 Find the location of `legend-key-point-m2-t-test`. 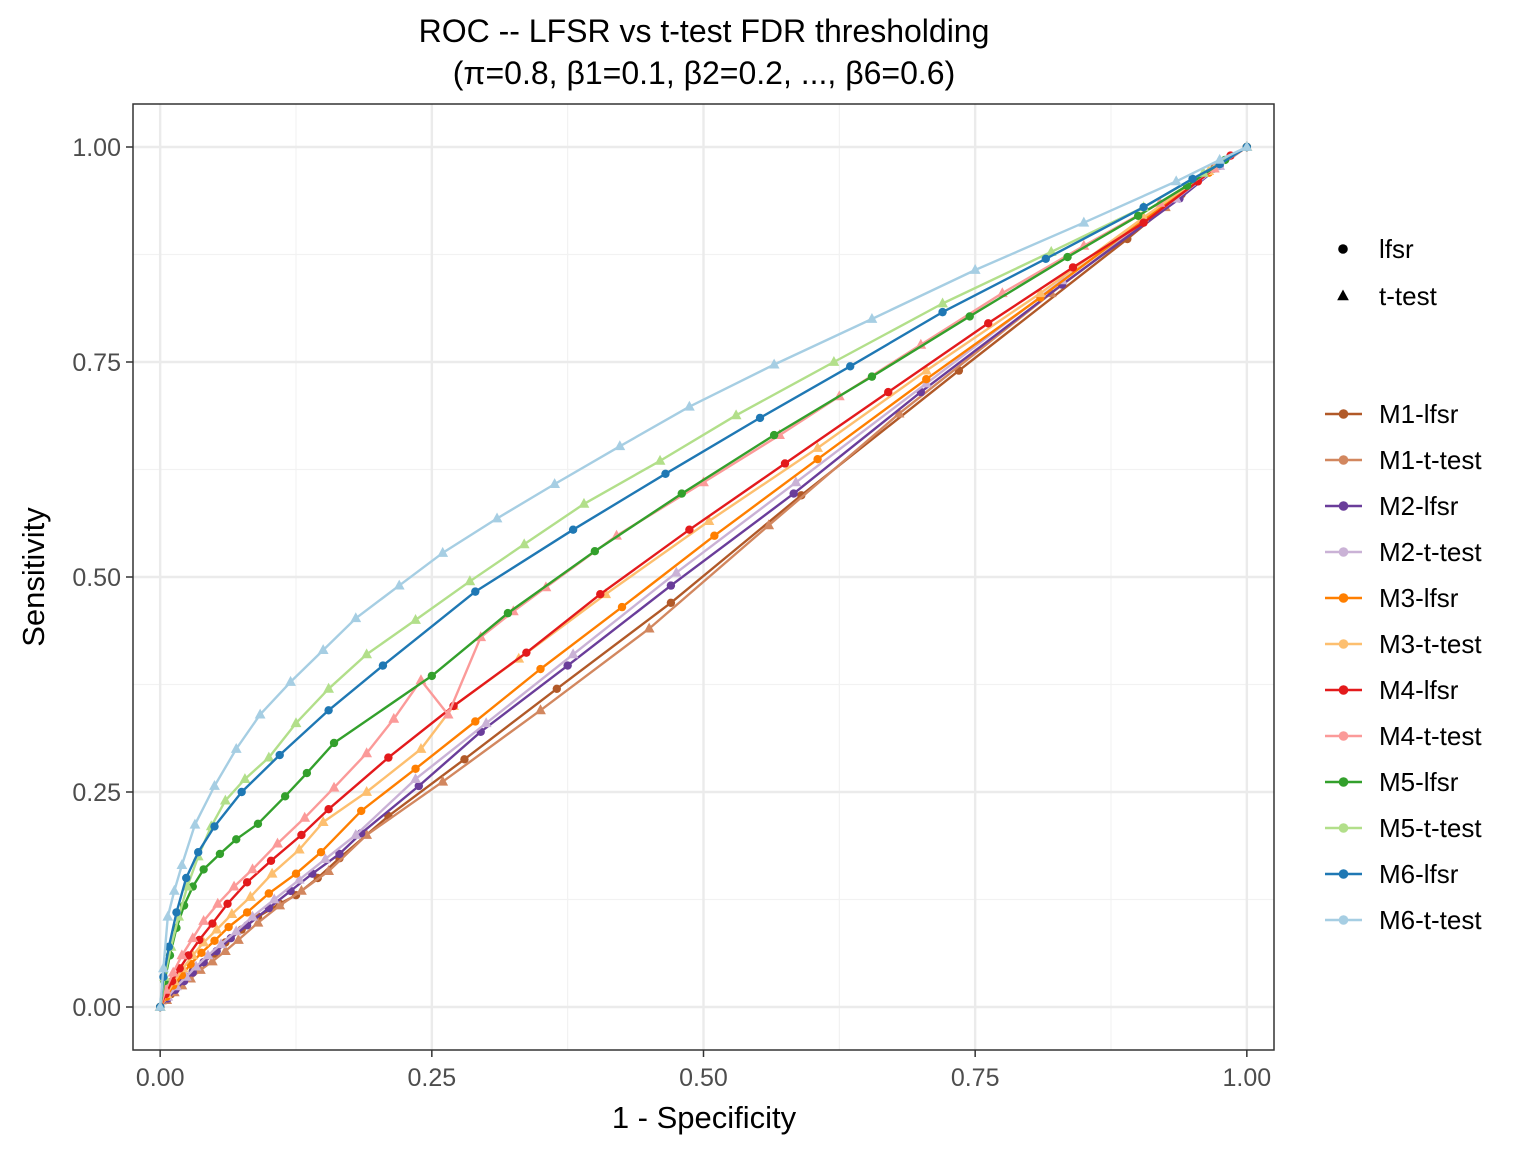

legend-key-point-m2-t-test is located at coordinates (1343, 552).